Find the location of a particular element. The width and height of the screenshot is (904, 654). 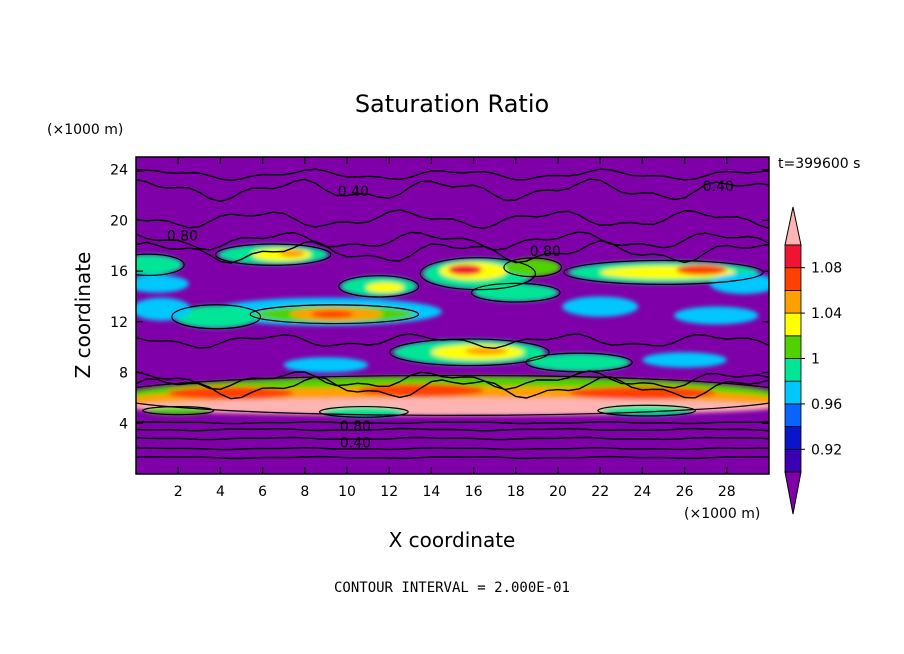

x-tick-label: 2 is located at coordinates (178, 492).